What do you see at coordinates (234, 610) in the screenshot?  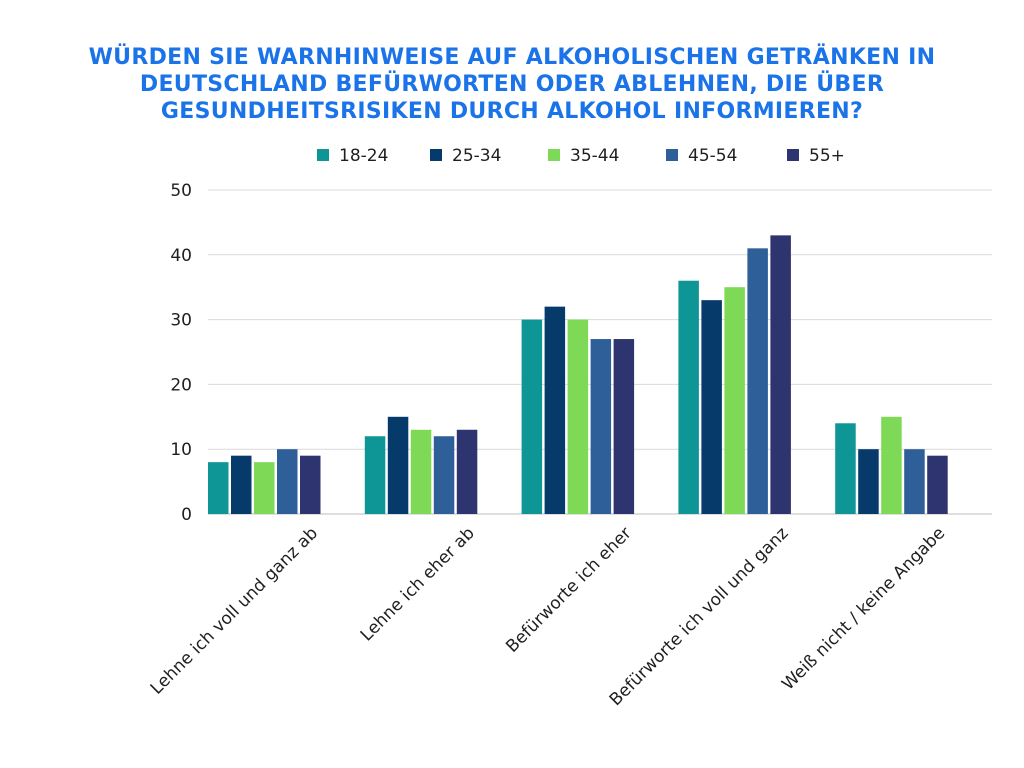 I see `x-category-label: Lehne ich voll und ganz ab` at bounding box center [234, 610].